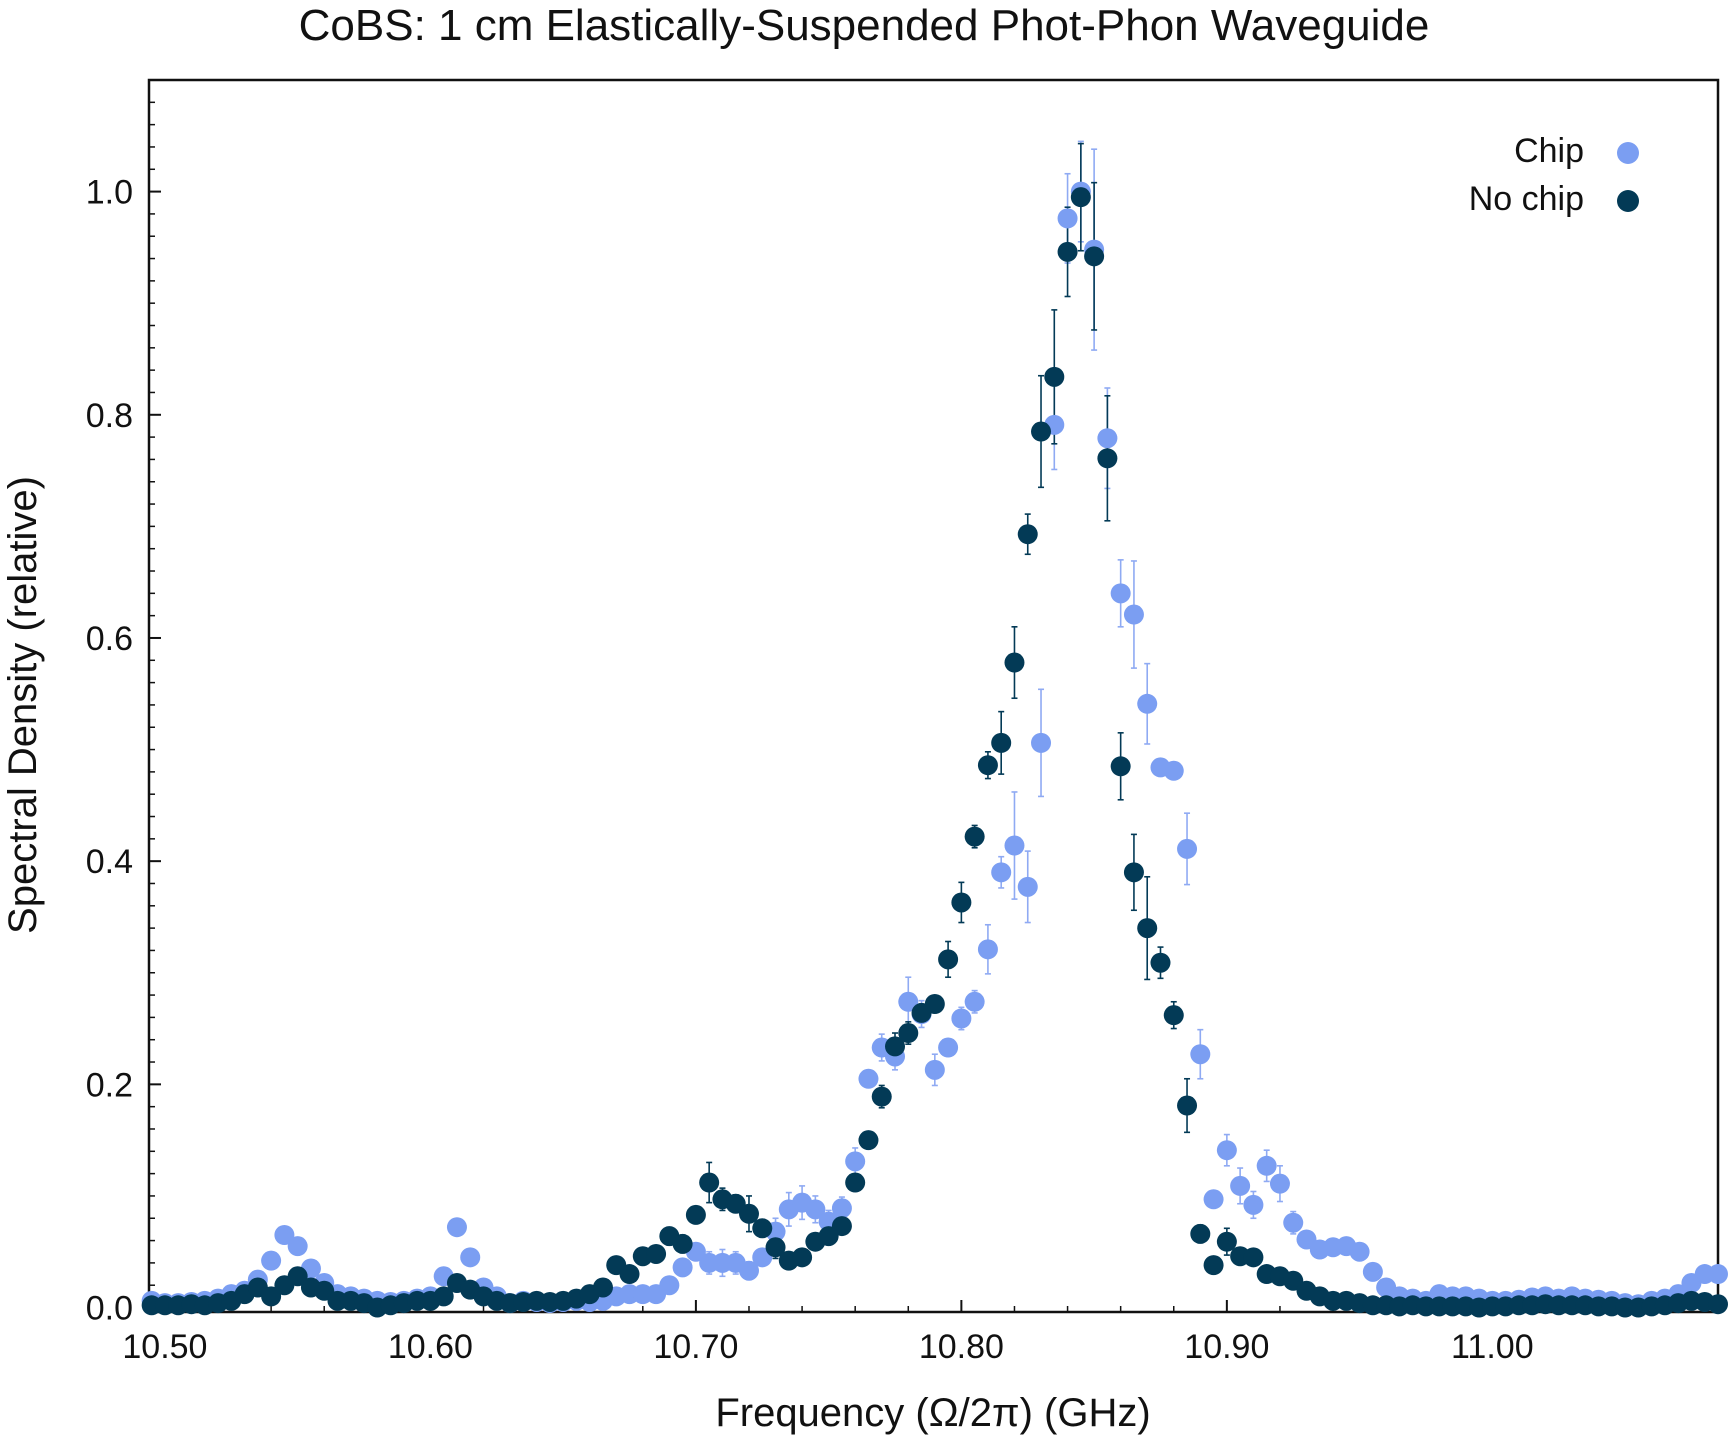 The width and height of the screenshot is (1728, 1440). I want to click on x-tick-label: 10.90, so click(1226, 1347).